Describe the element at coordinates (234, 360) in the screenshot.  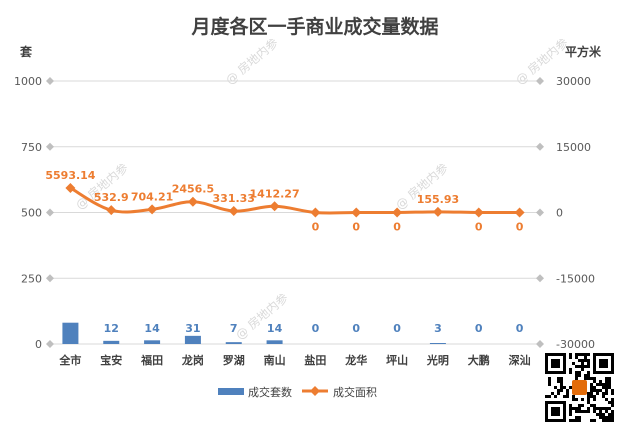
I see `category-label: 罗湖` at that location.